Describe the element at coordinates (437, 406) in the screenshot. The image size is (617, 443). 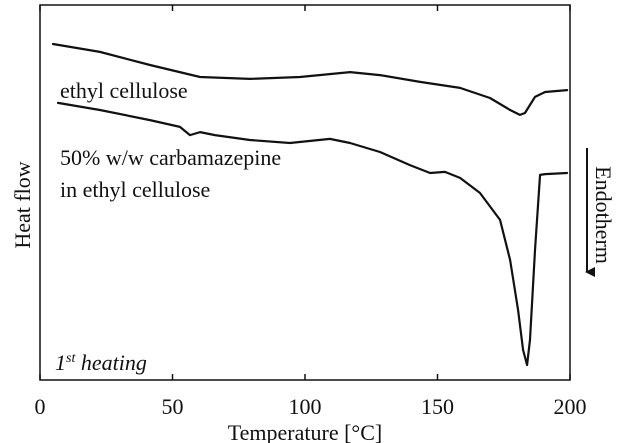
I see `x-tick-label: 150` at that location.